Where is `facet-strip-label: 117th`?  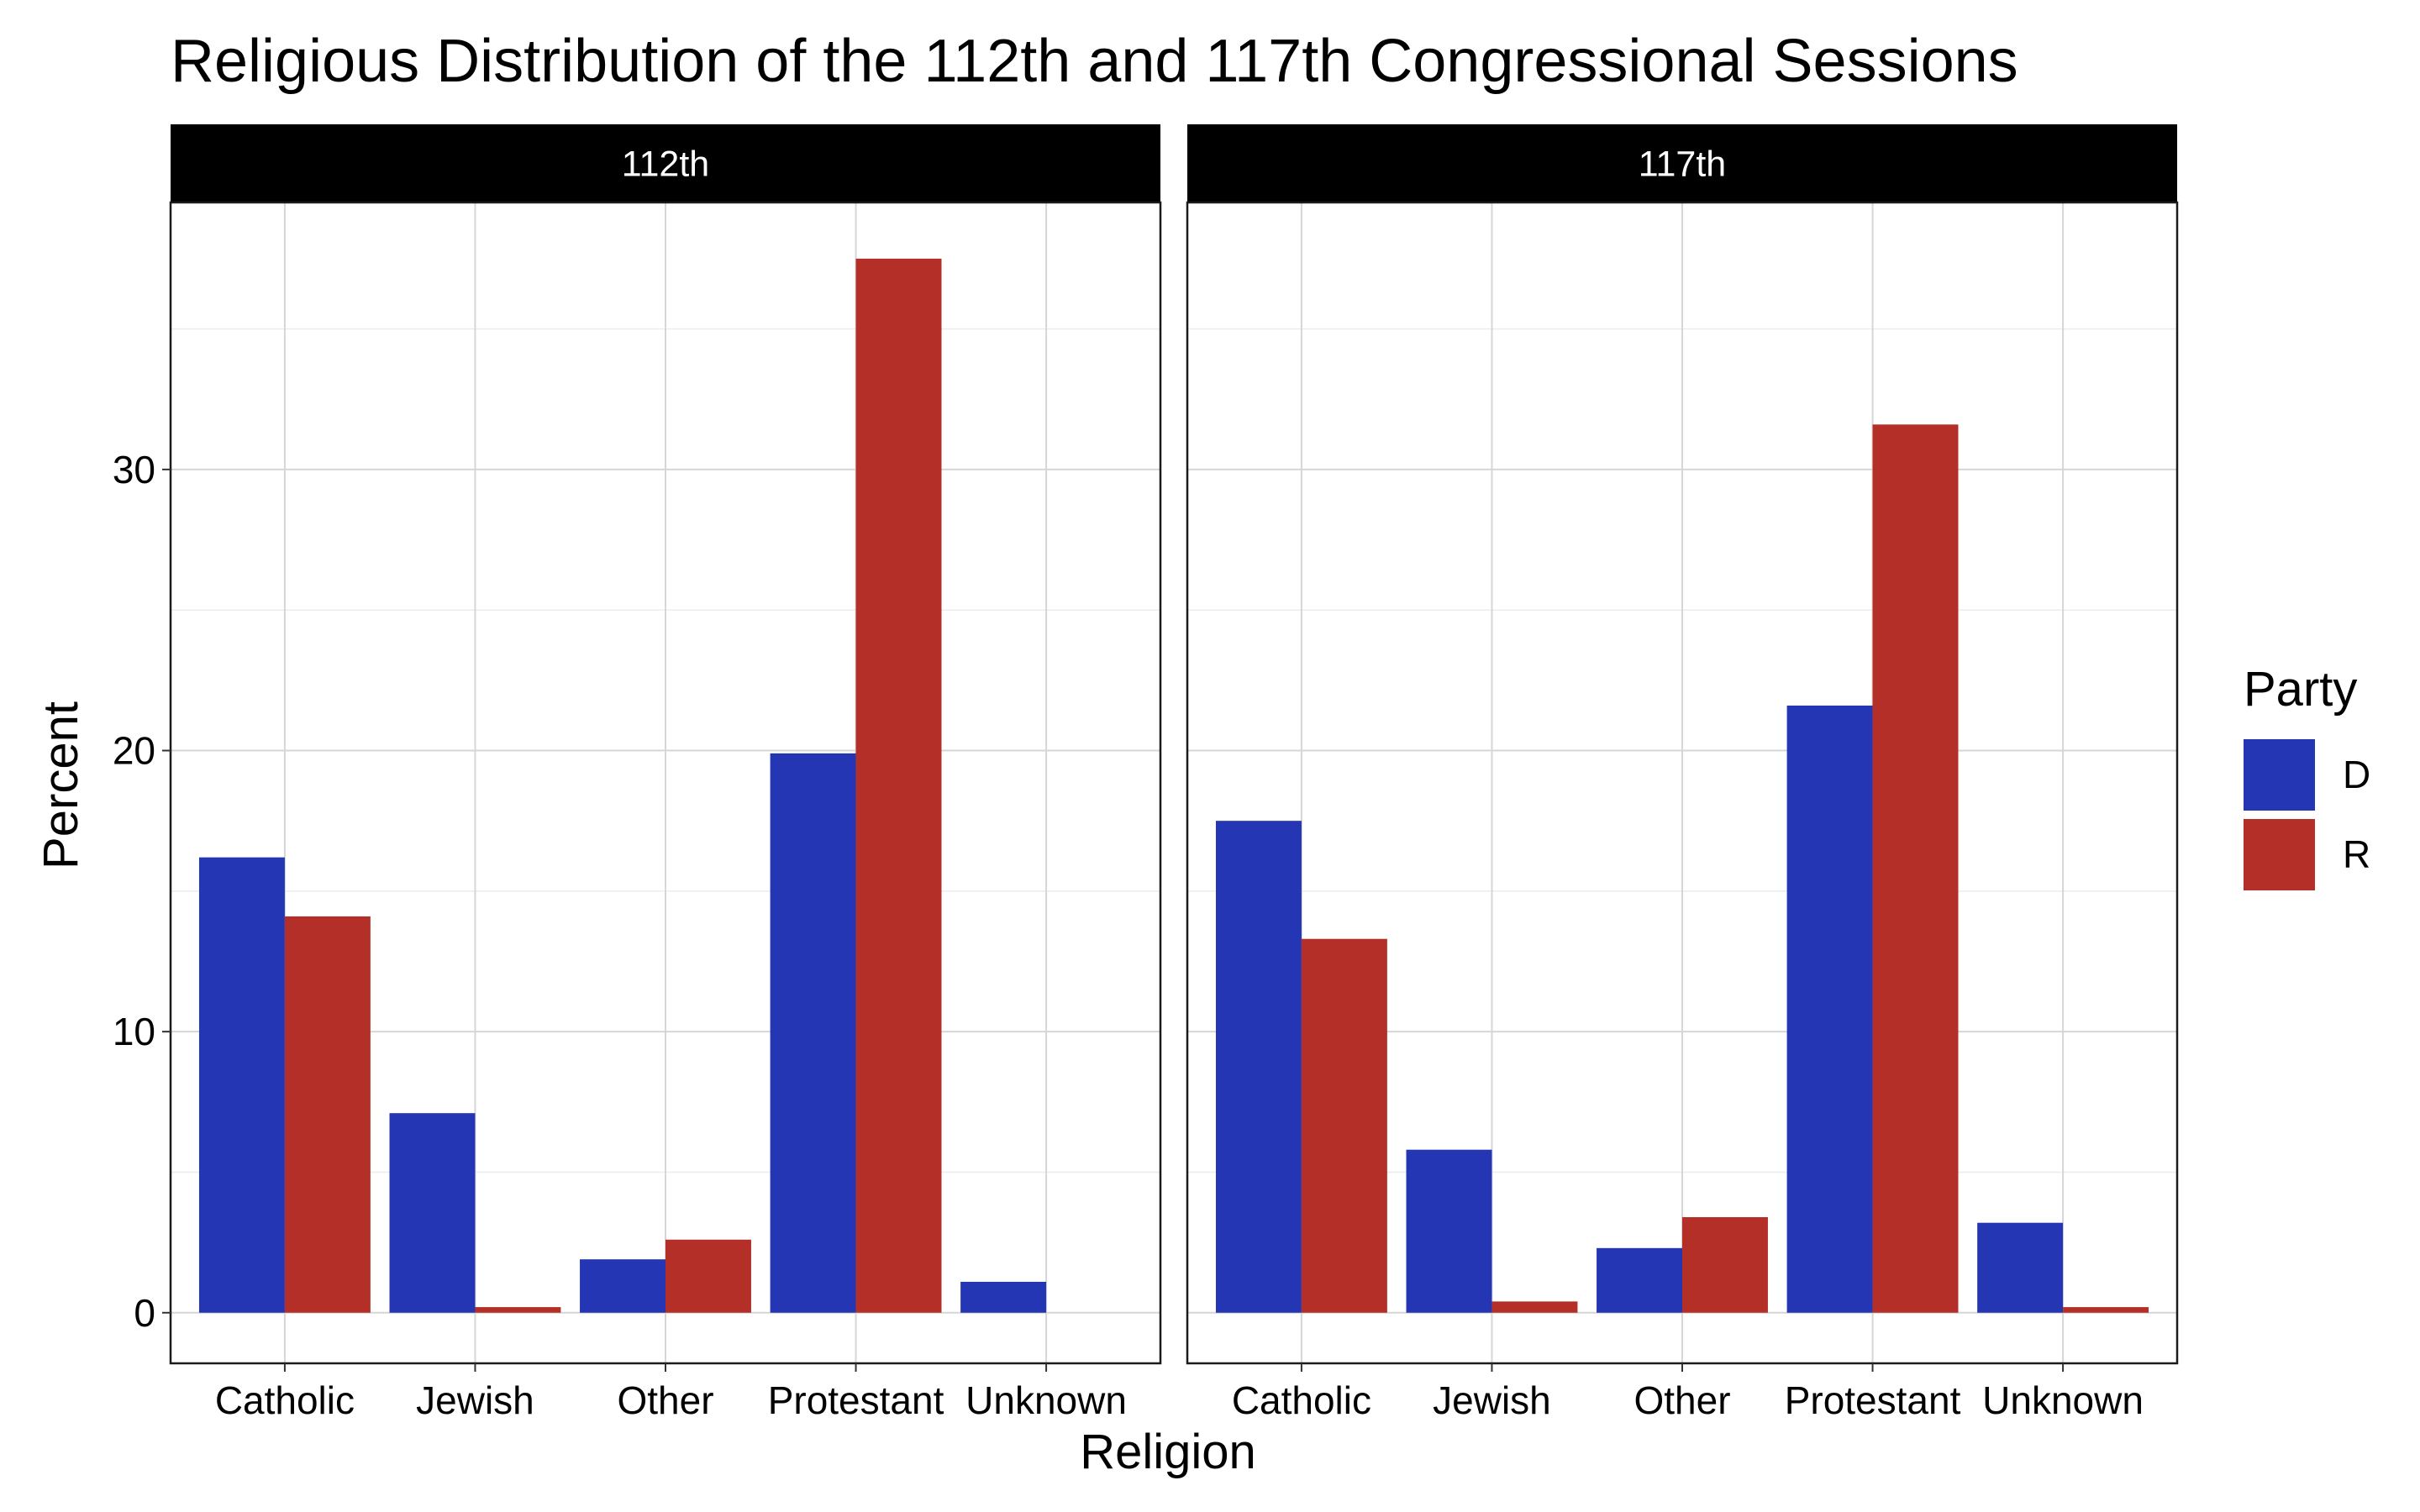
facet-strip-label: 117th is located at coordinates (1682, 164).